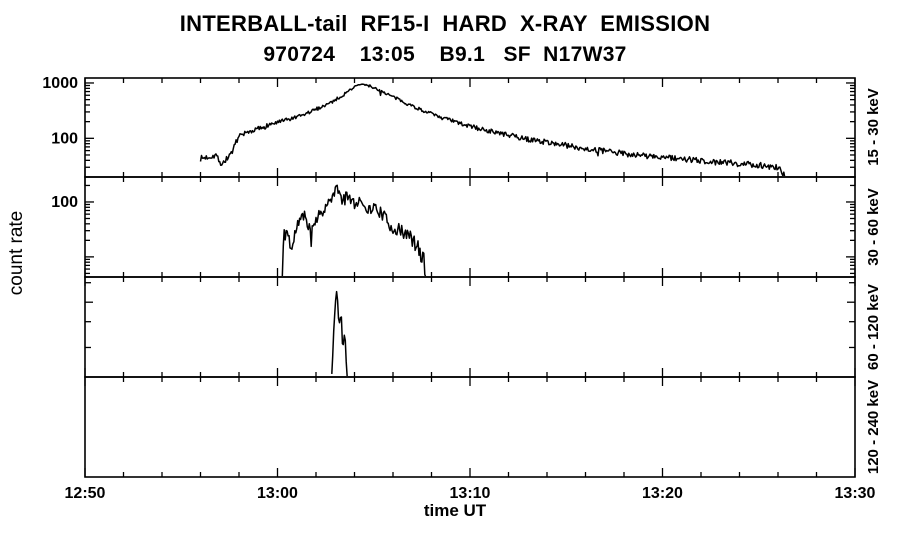 Image resolution: width=900 pixels, height=542 pixels. I want to click on x-tick-label: 12:50, so click(85, 493).